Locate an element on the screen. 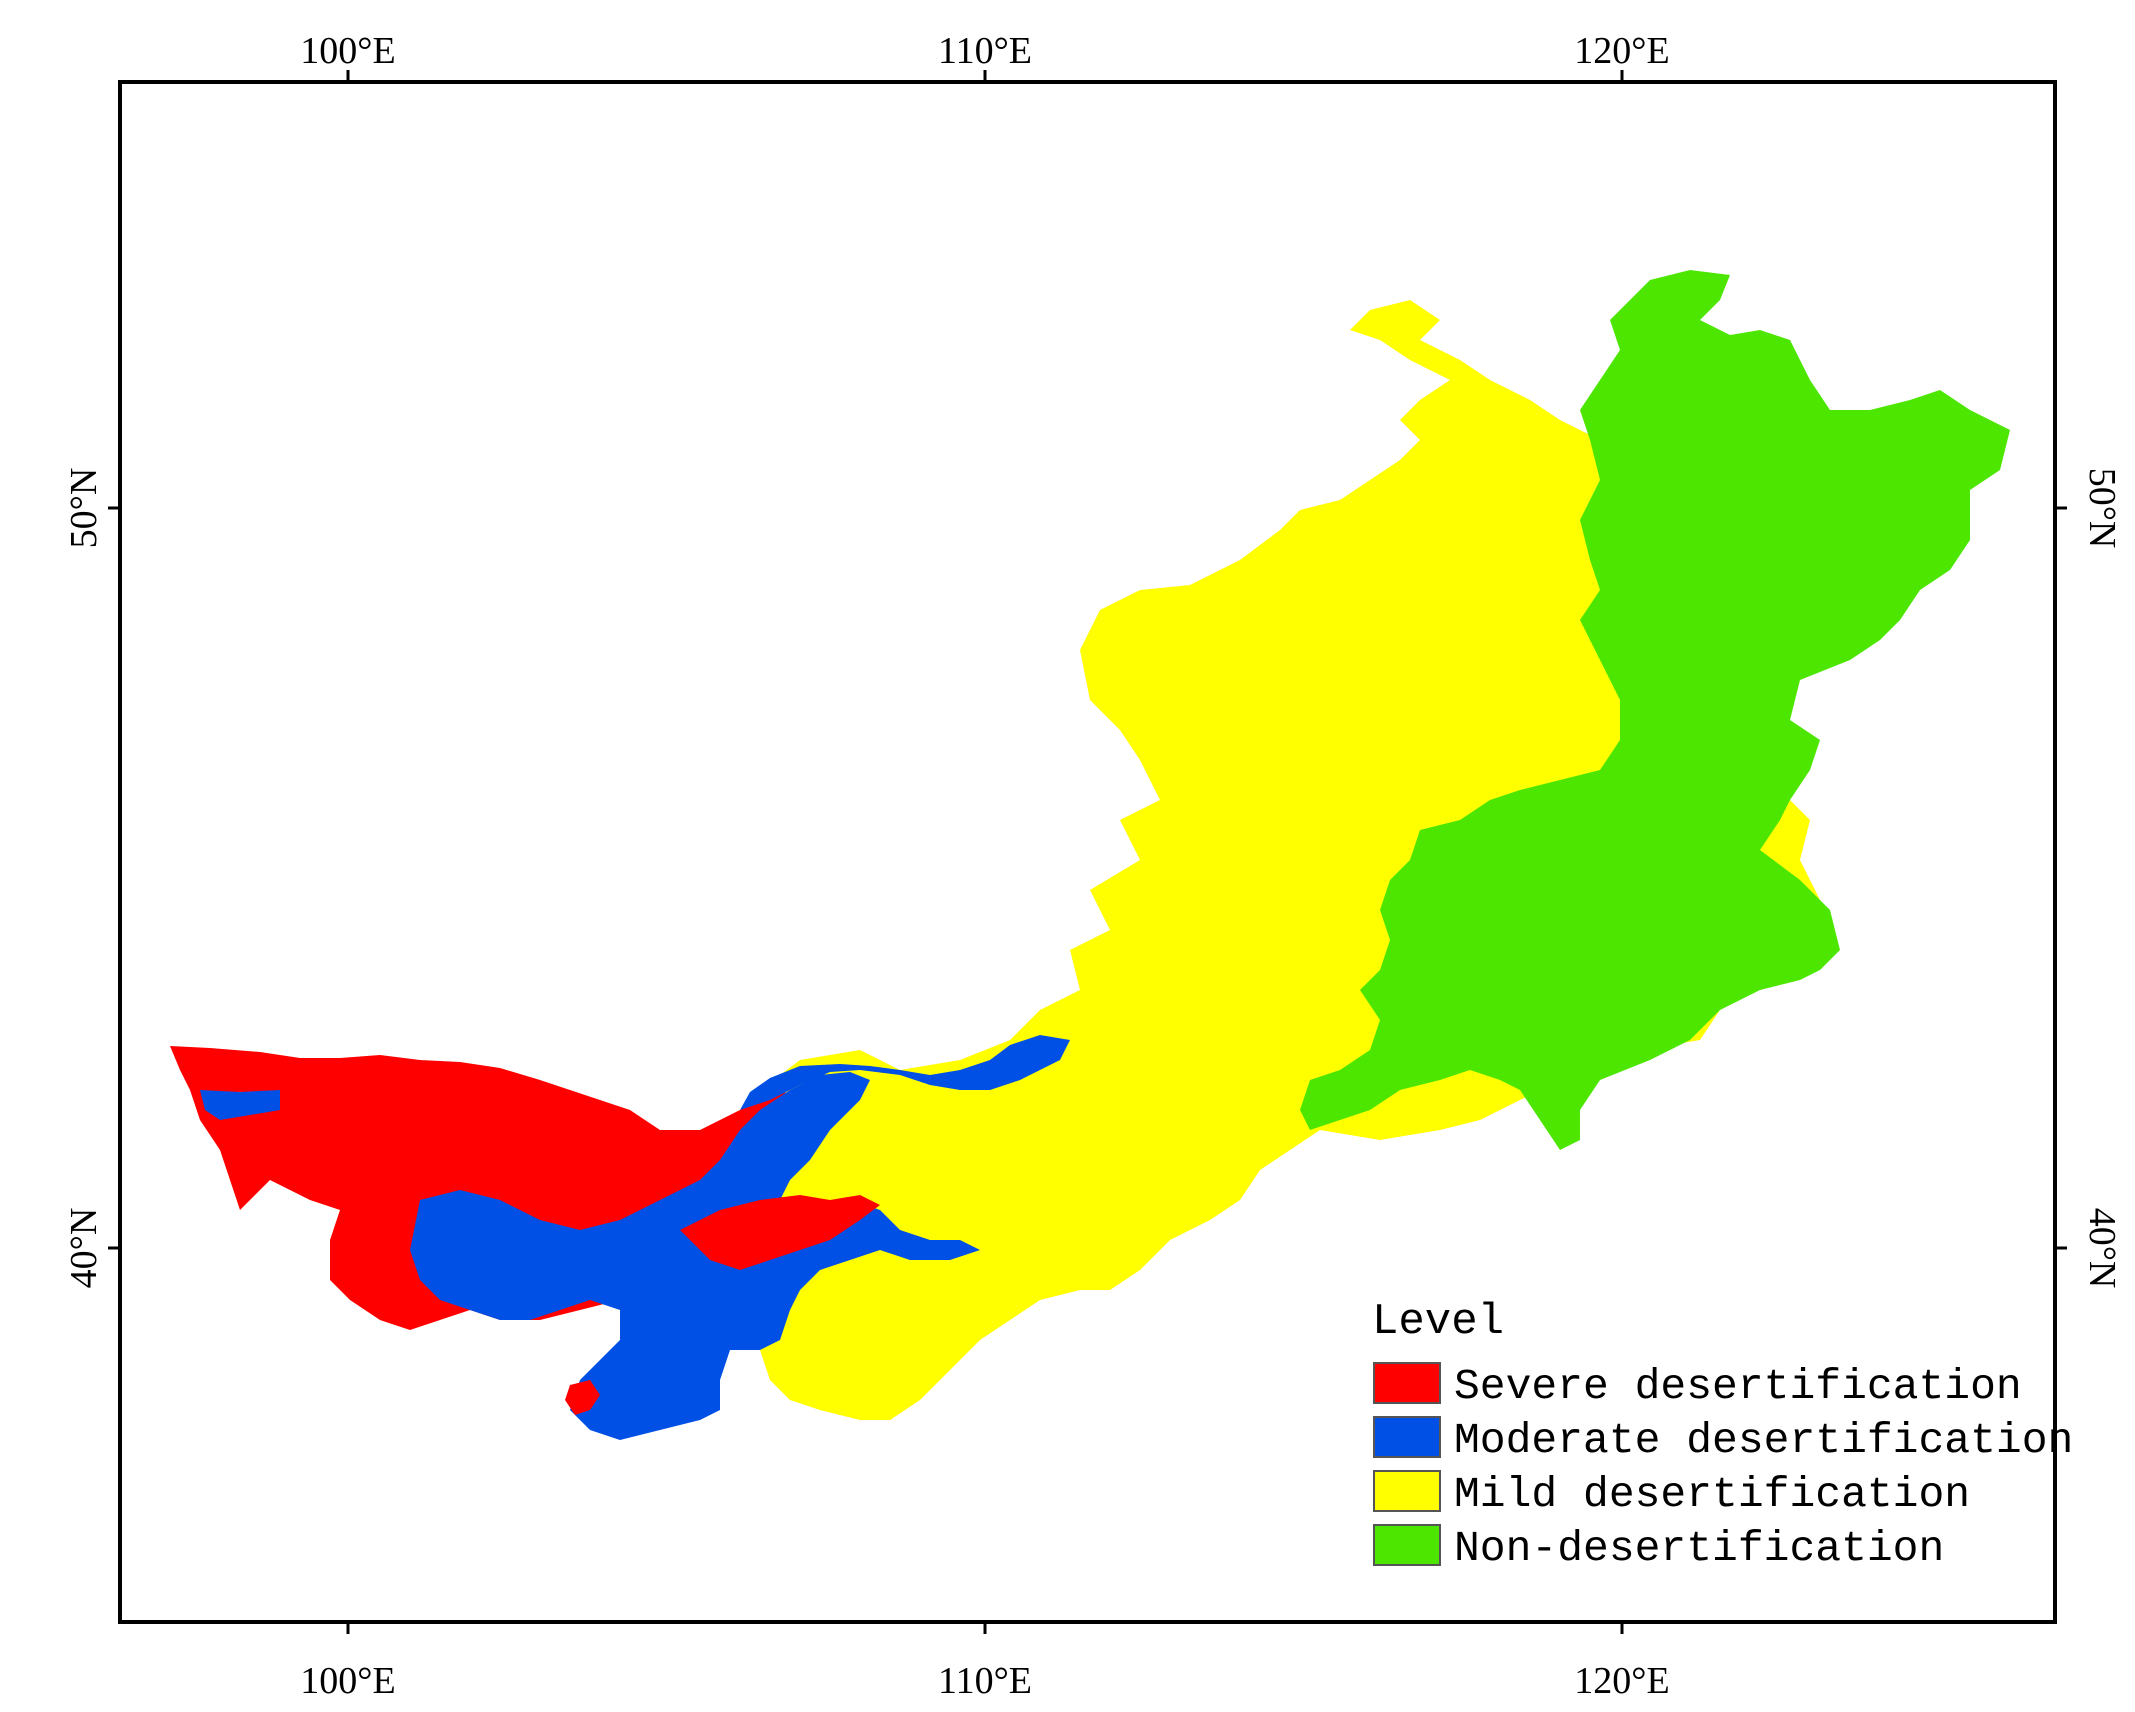 The image size is (2135, 1712). region-moderate-west is located at coordinates (240, 1105).